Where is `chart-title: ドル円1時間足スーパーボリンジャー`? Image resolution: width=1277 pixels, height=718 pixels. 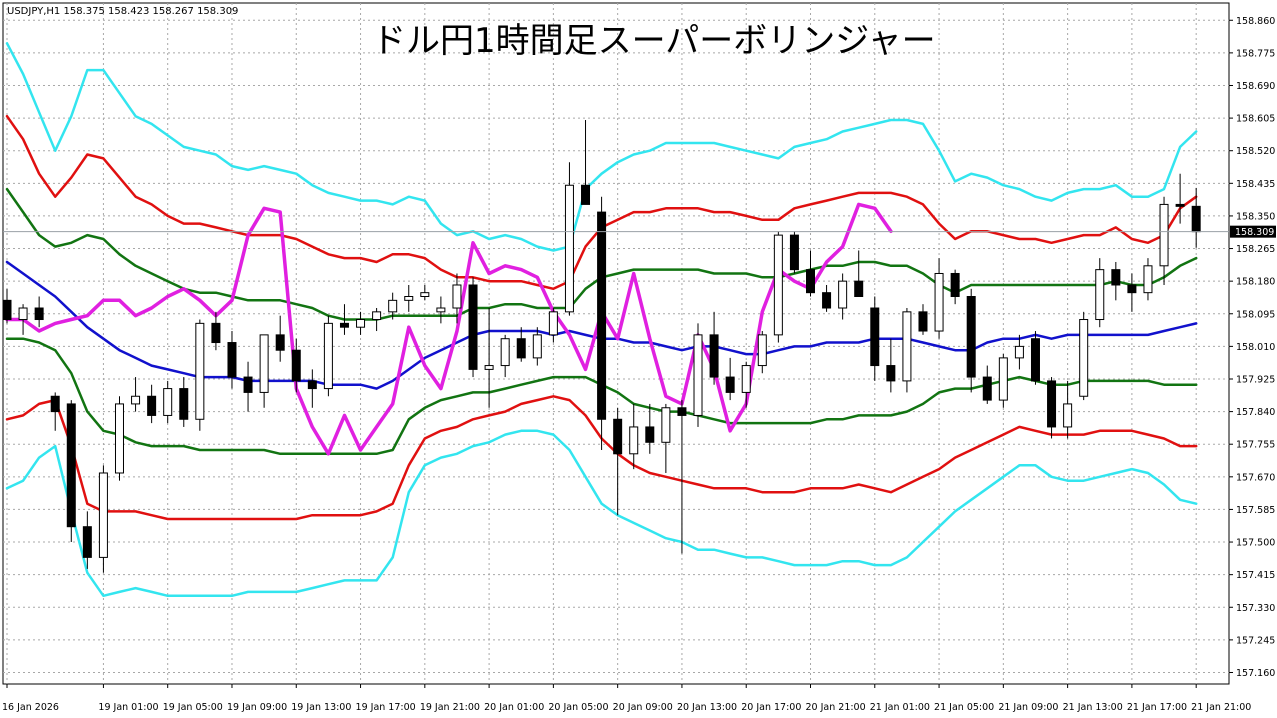 chart-title: ドル円1時間足スーパーボリンジャー is located at coordinates (654, 41).